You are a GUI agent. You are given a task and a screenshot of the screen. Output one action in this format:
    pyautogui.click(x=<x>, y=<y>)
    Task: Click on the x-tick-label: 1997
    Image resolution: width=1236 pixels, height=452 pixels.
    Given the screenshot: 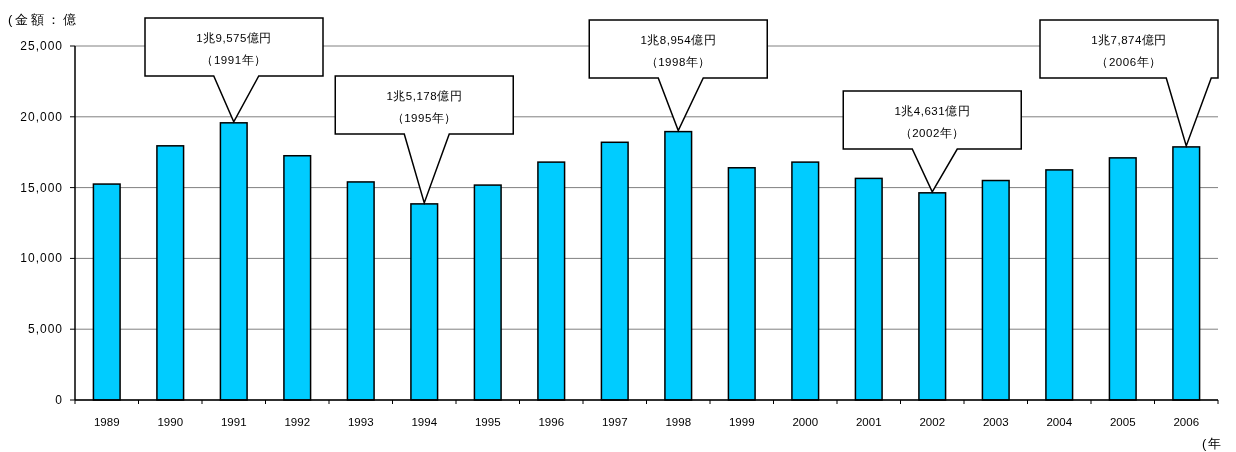 What is the action you would take?
    pyautogui.click(x=614, y=422)
    